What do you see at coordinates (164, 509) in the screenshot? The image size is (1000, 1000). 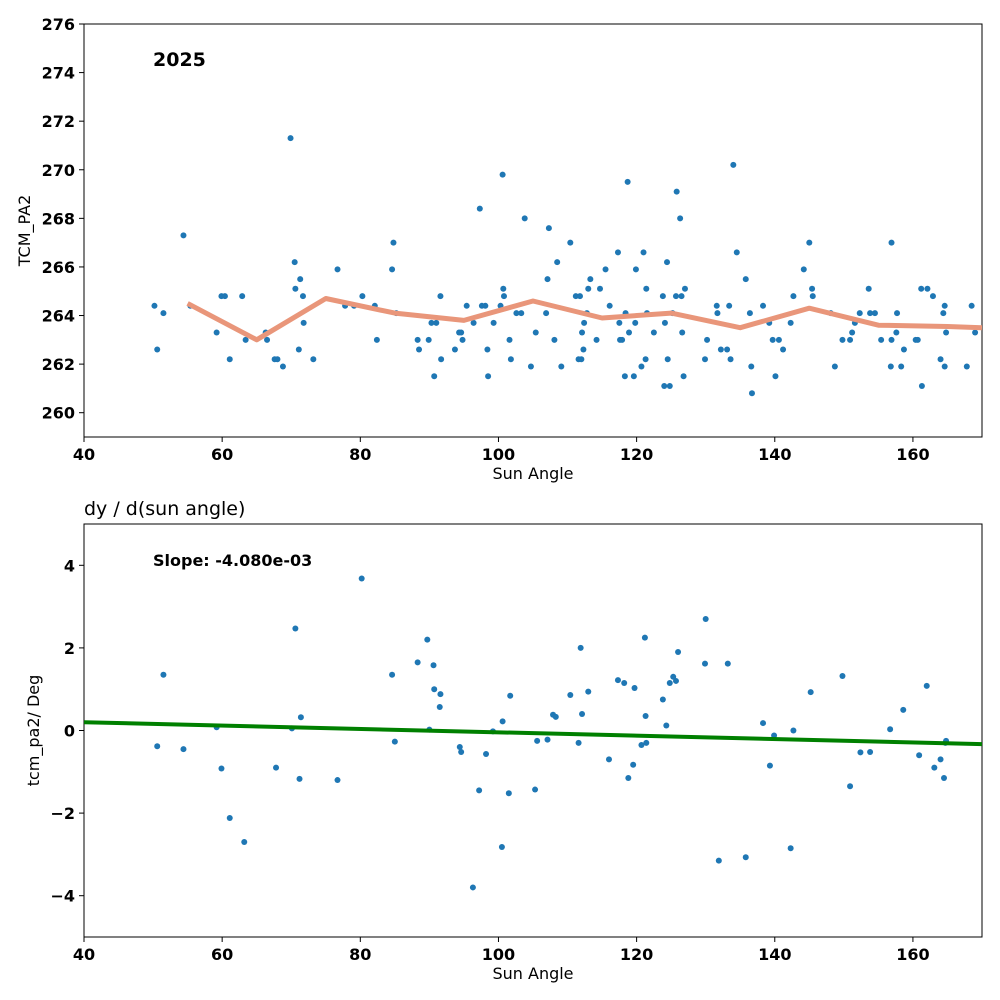 I see `chart-title: dy / d(sun angle)` at bounding box center [164, 509].